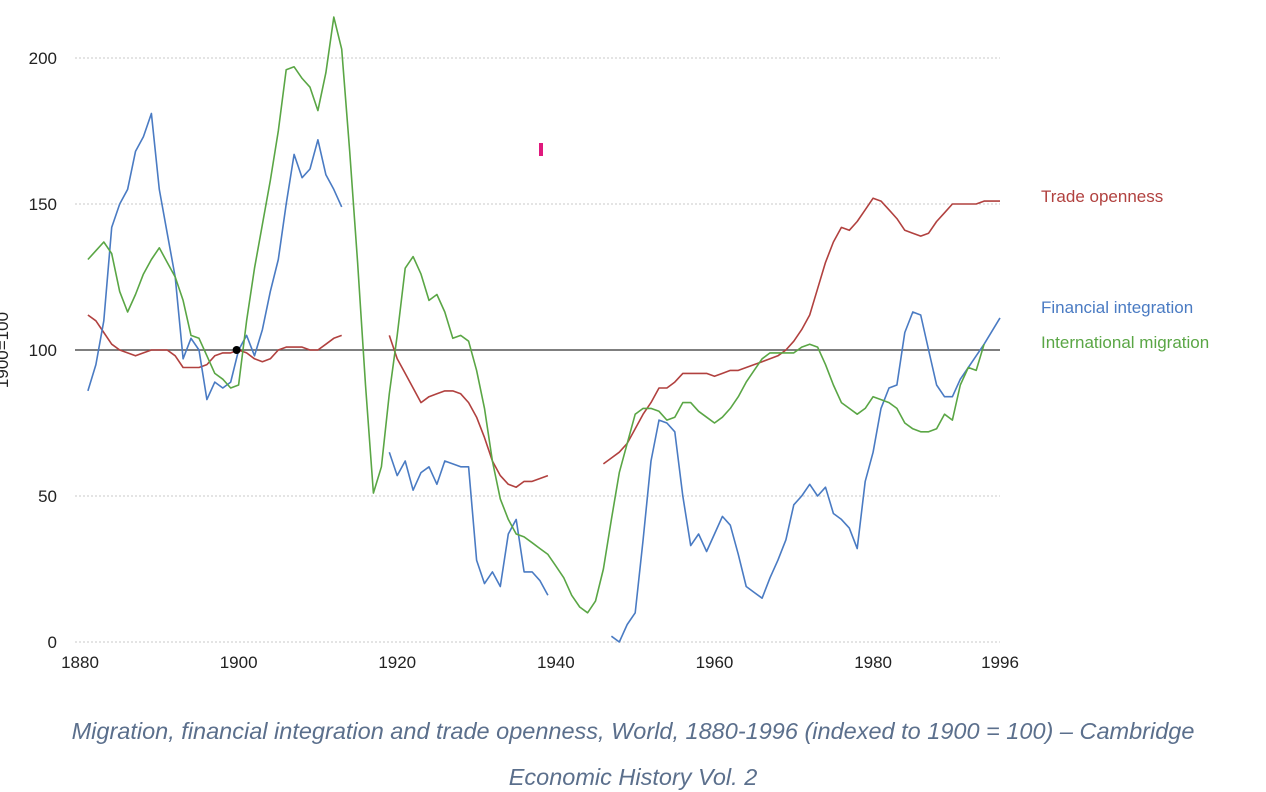 This screenshot has width=1266, height=792. I want to click on y-tick-label: 100, so click(43, 350).